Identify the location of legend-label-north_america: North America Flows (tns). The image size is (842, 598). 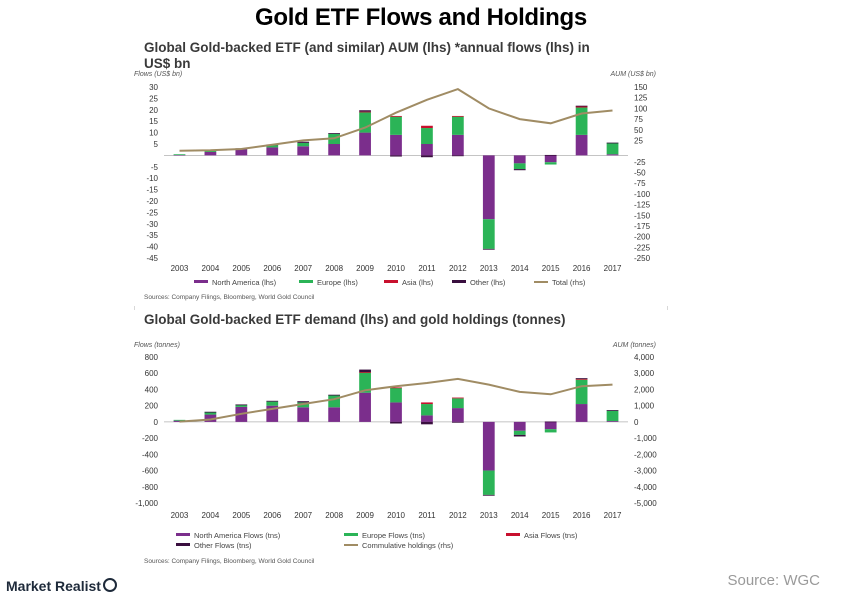
(237, 535).